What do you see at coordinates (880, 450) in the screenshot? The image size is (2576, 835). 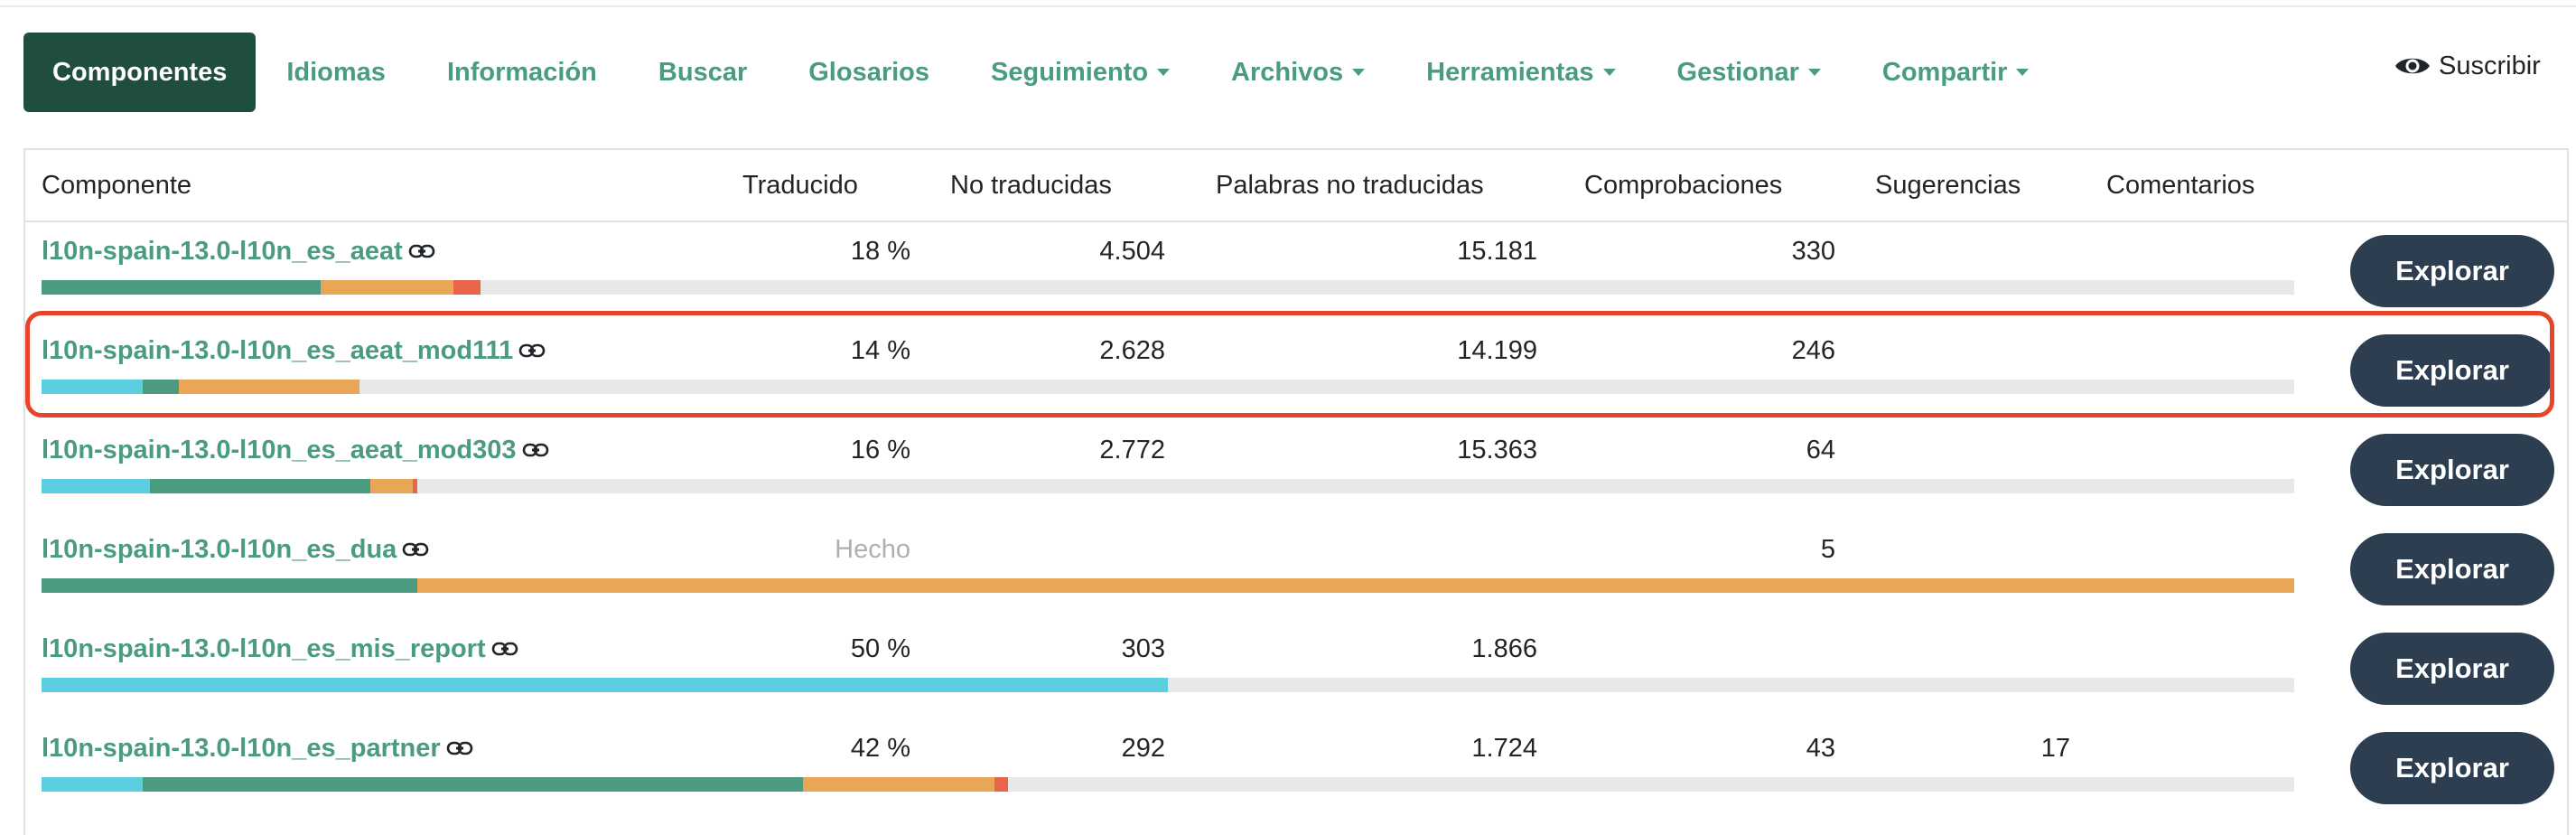 I see `translated-value: 16 %` at bounding box center [880, 450].